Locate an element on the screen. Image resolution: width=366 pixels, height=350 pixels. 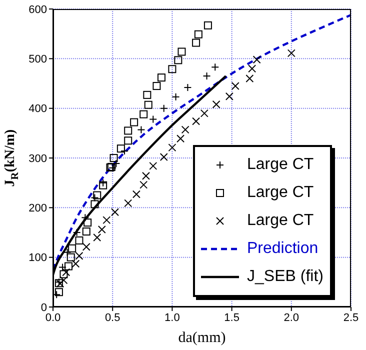
y-tick-label: 200 is located at coordinates (37, 208).